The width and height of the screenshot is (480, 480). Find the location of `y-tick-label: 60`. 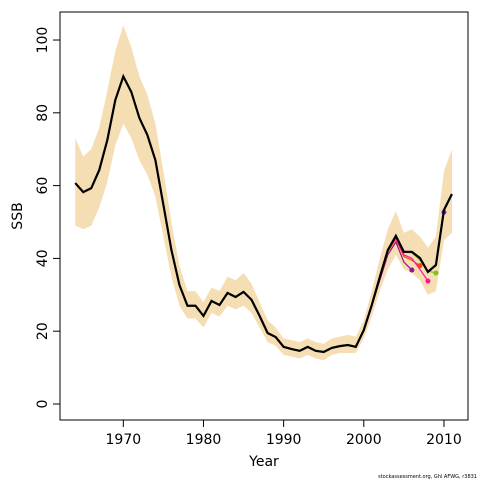

y-tick-label: 60 is located at coordinates (43, 186).